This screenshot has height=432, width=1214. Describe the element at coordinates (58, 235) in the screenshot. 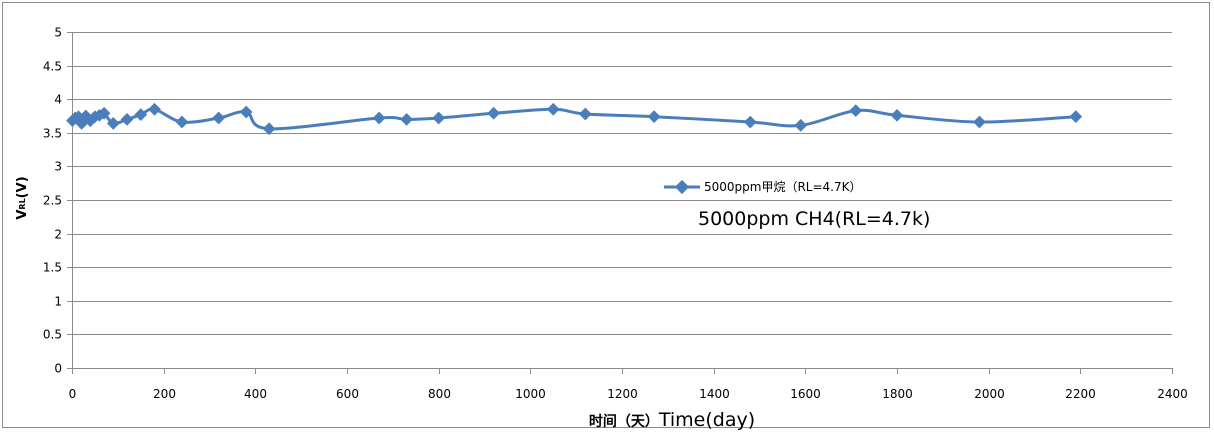

I see `y-tick-label: 2` at that location.